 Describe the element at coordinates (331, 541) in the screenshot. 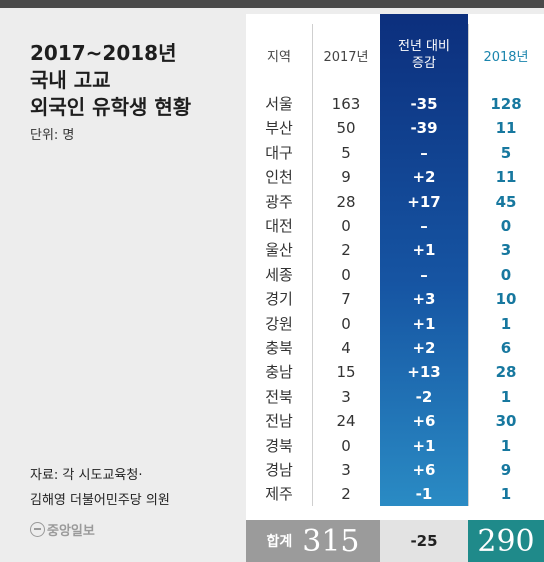

I see `total-2017-value: 315` at that location.